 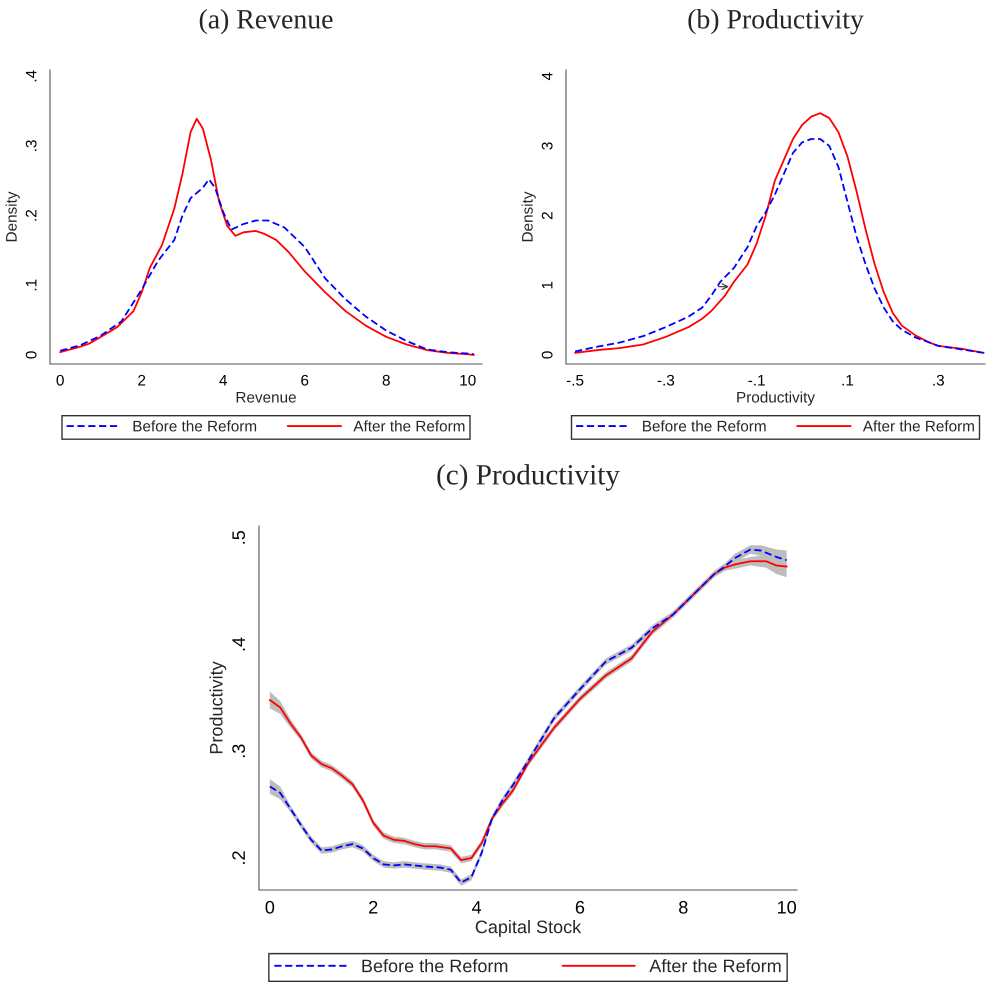 I want to click on chart-title: (c) Productivity, so click(x=528, y=477).